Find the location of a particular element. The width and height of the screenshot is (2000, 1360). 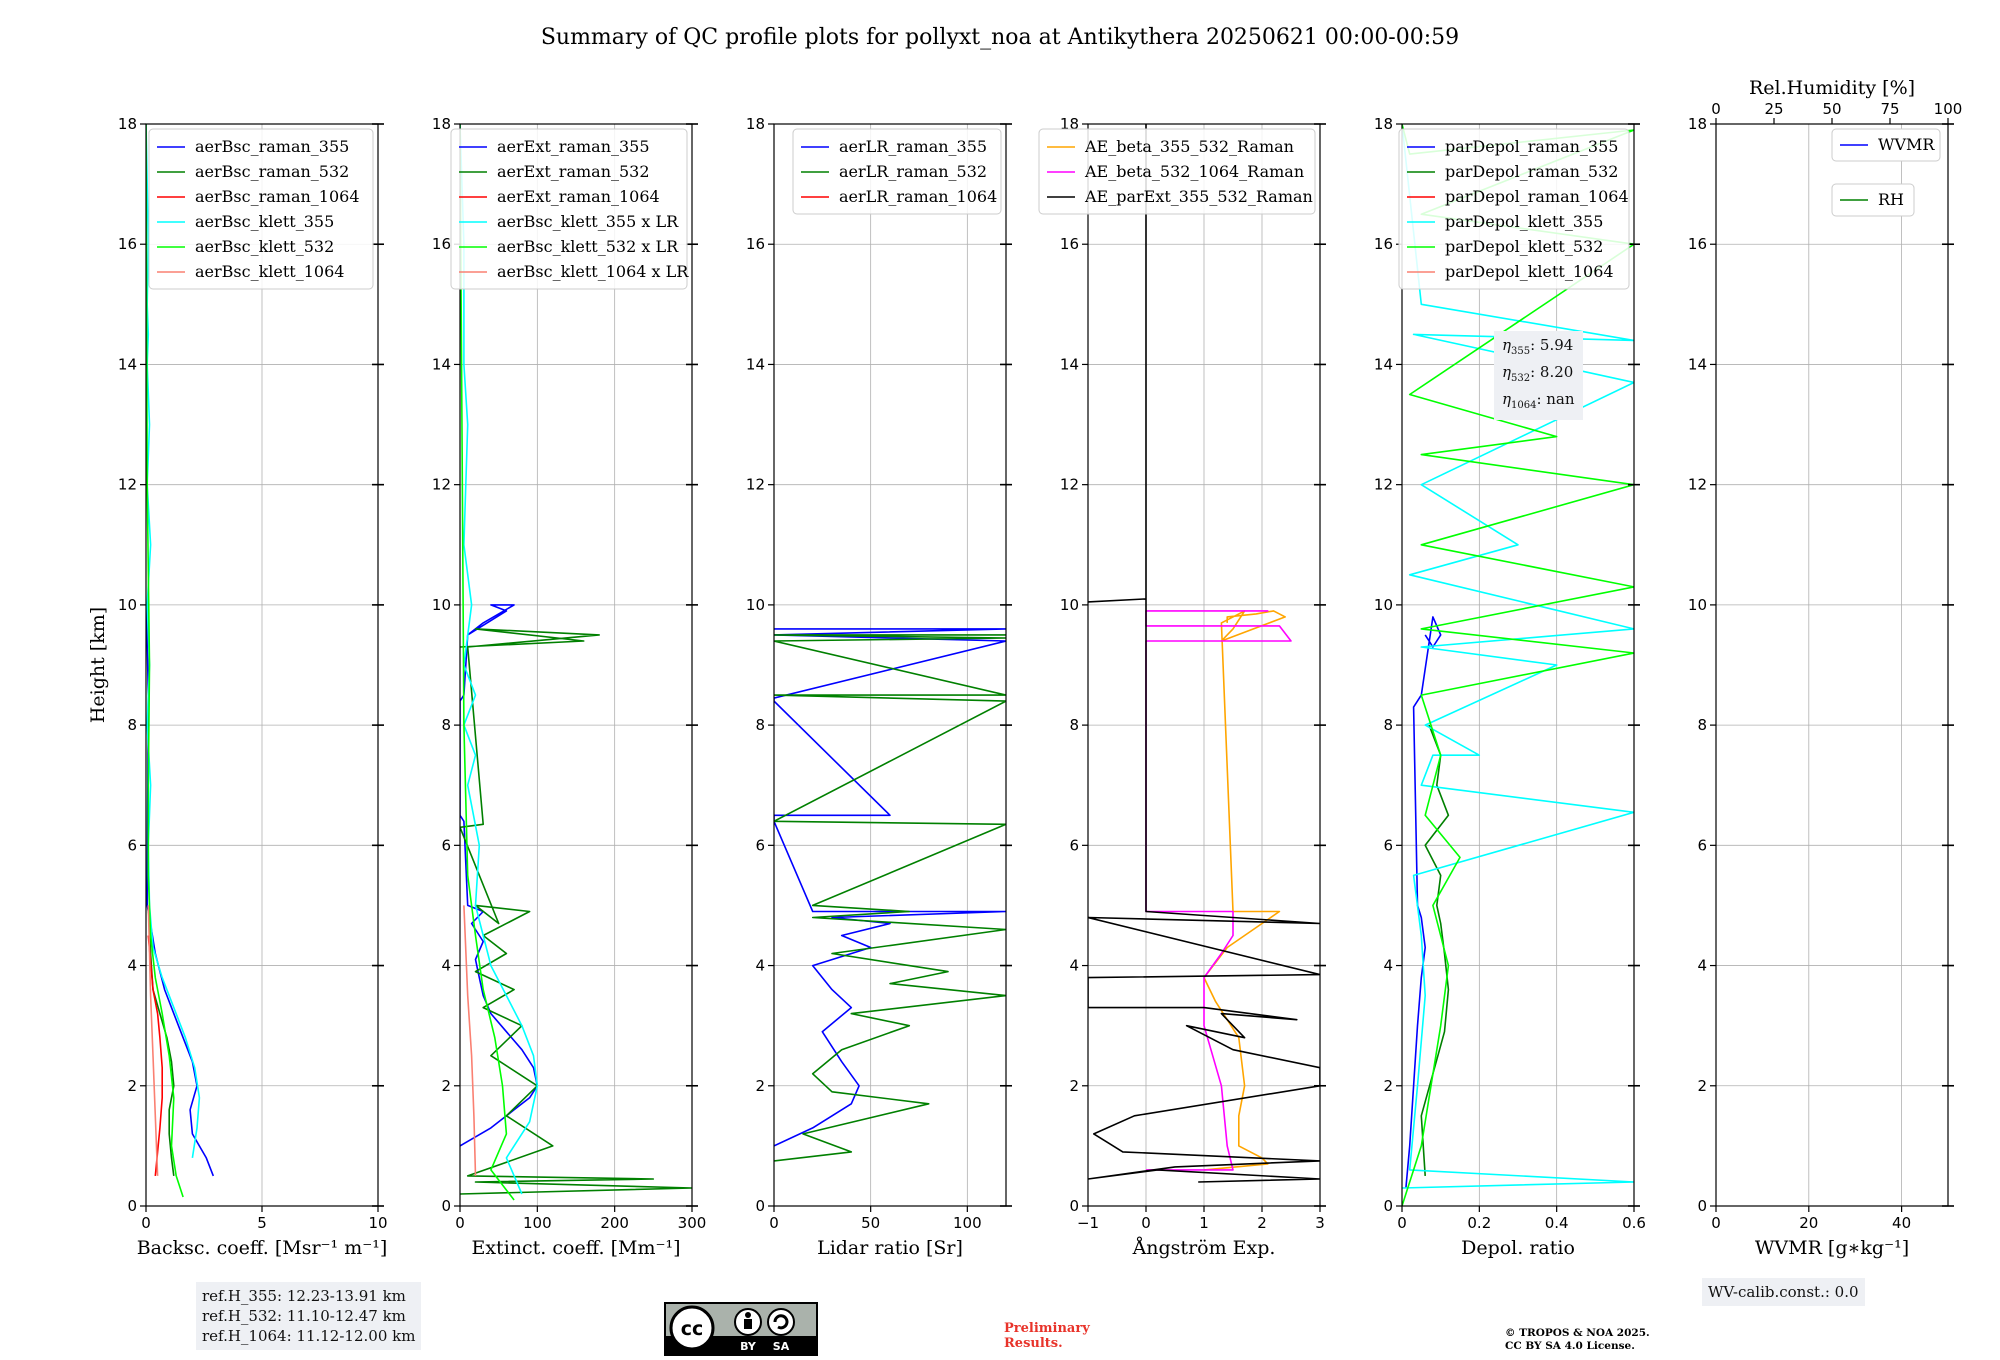

y-tick-label: 4 is located at coordinates (132, 966).